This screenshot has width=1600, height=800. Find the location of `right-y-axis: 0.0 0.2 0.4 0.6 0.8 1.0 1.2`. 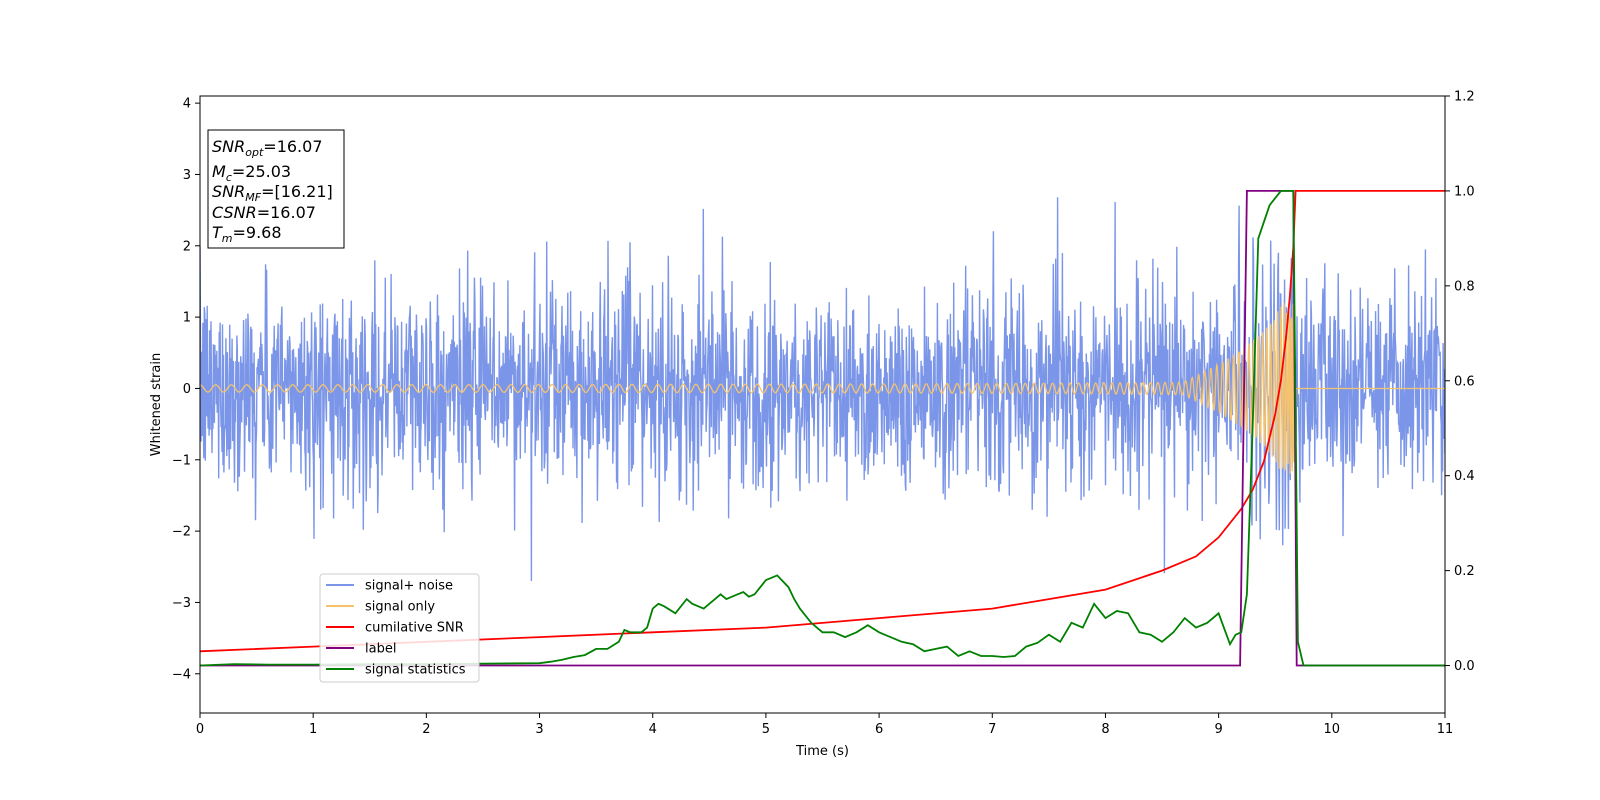

right-y-axis: 0.0 0.2 0.4 0.6 0.8 1.0 1.2 is located at coordinates (1460, 382).